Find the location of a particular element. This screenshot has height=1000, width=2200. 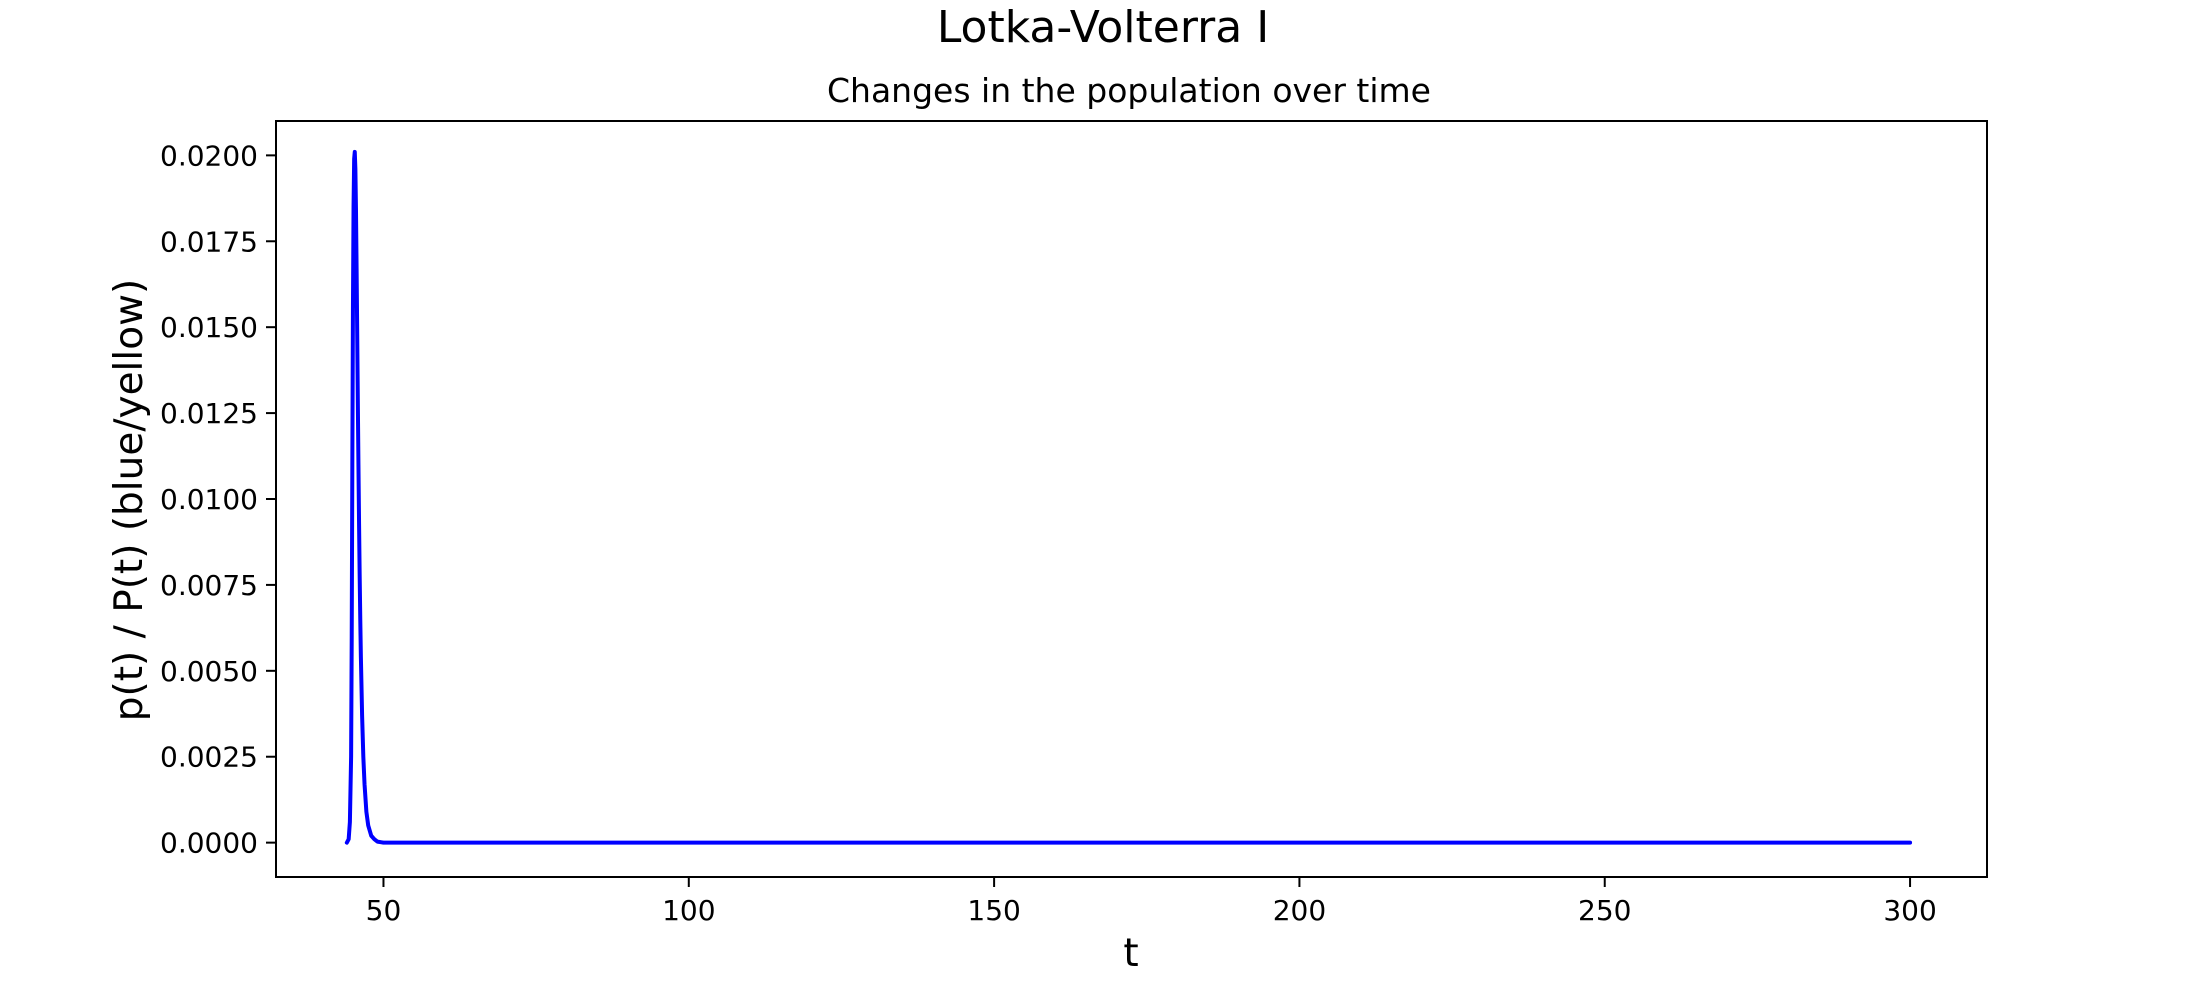

x-tick-label: 250 is located at coordinates (1604, 910).